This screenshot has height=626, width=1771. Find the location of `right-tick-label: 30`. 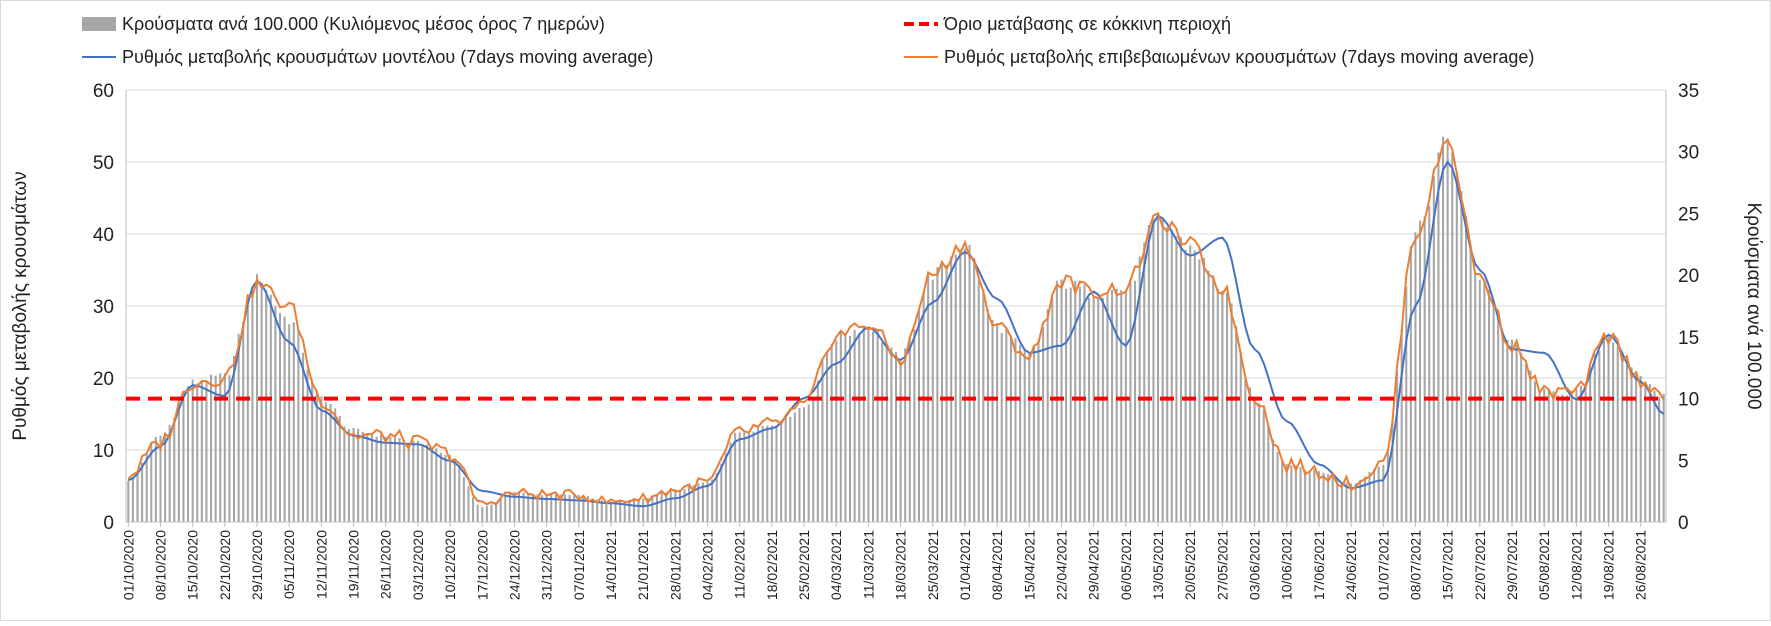

right-tick-label: 30 is located at coordinates (1688, 153).